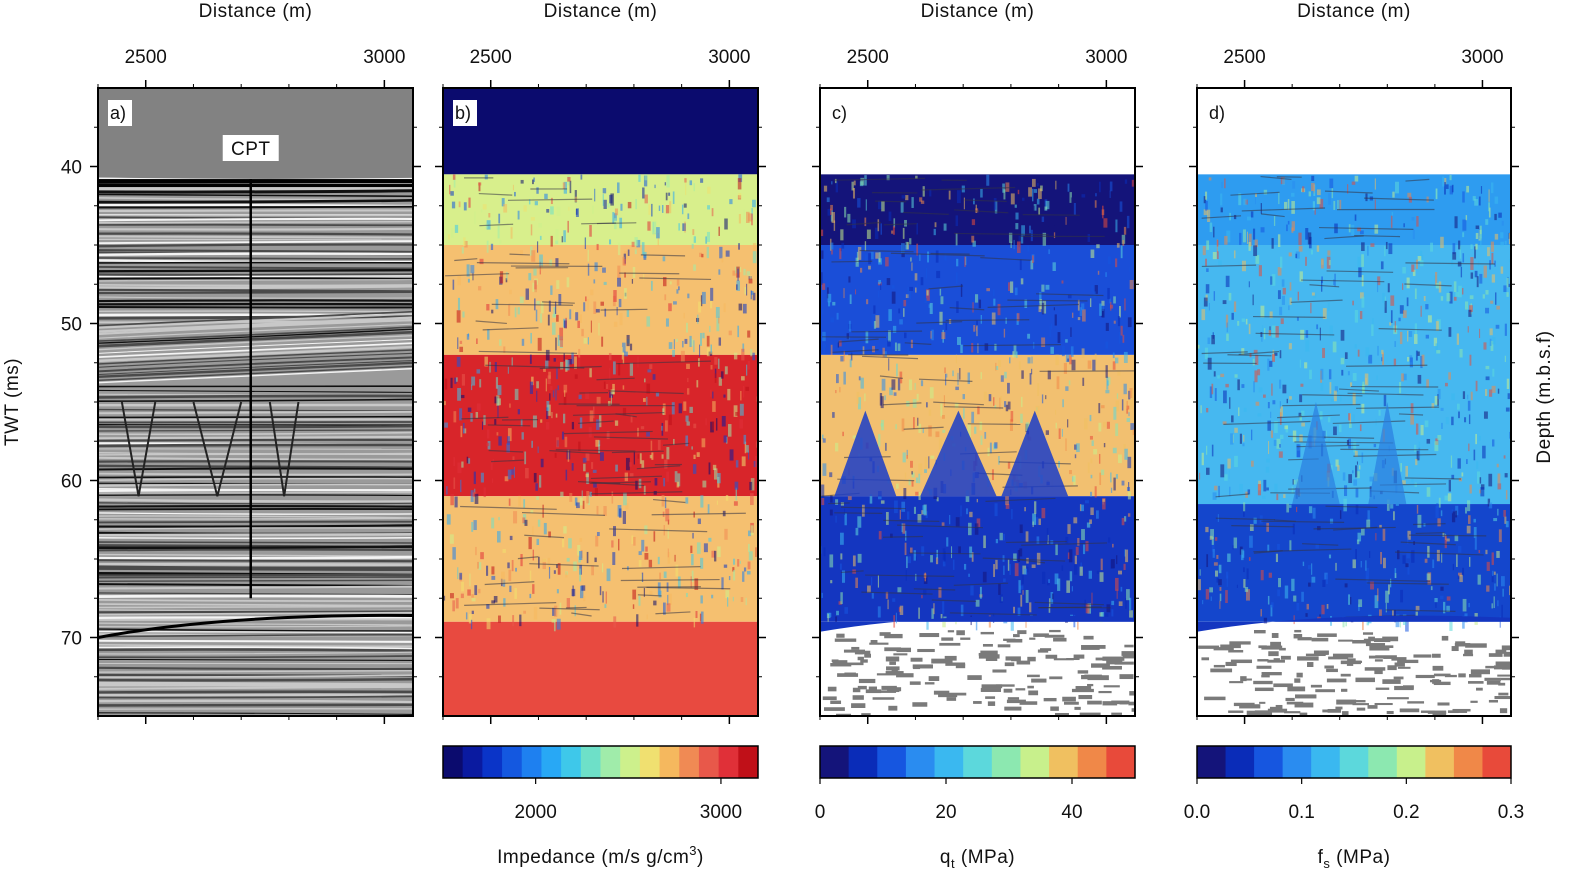  I want to click on svg-text: a), so click(118, 113).